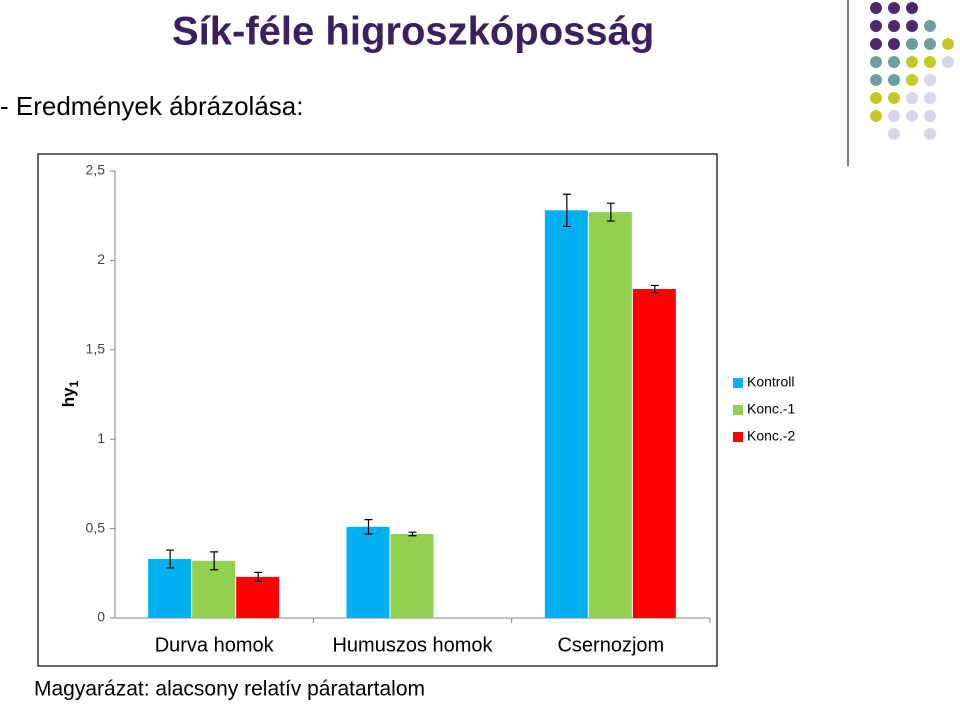  Describe the element at coordinates (96, 527) in the screenshot. I see `y-tick-label: 0,5` at that location.